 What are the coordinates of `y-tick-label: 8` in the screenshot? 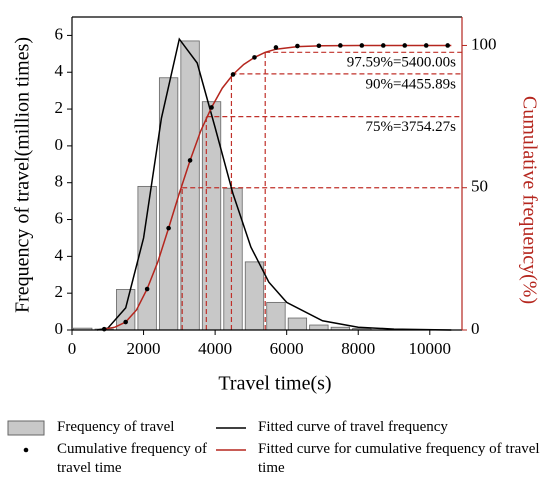 It's located at (59, 181).